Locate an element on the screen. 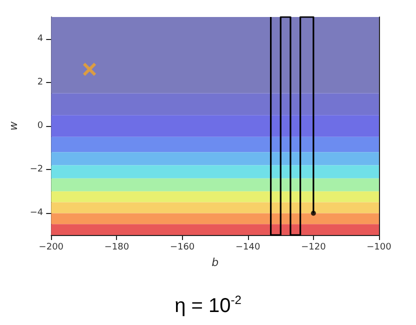 The width and height of the screenshot is (416, 325). x-tick-label: −180 is located at coordinates (117, 247).